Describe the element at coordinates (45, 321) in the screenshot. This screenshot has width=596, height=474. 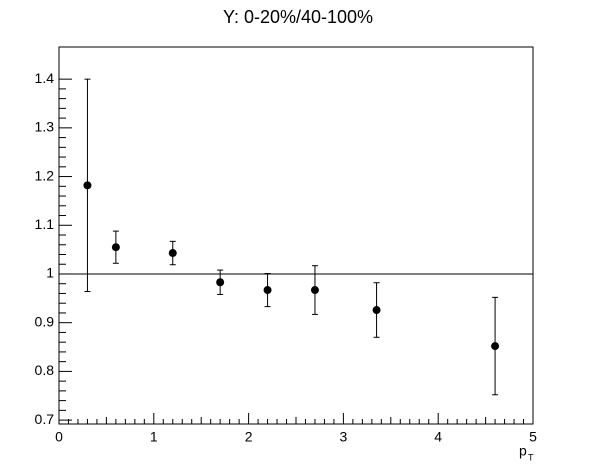
I see `y-tick-label: 0.9` at that location.